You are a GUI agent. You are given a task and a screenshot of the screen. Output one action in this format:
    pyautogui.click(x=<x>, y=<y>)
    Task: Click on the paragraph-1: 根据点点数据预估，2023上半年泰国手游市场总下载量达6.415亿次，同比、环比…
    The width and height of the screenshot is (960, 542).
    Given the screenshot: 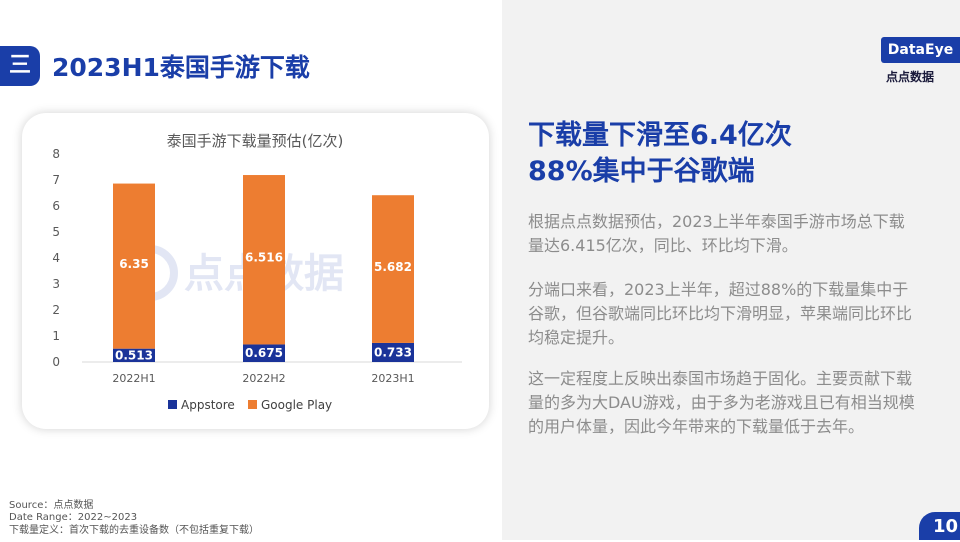 What is the action you would take?
    pyautogui.click(x=716, y=233)
    